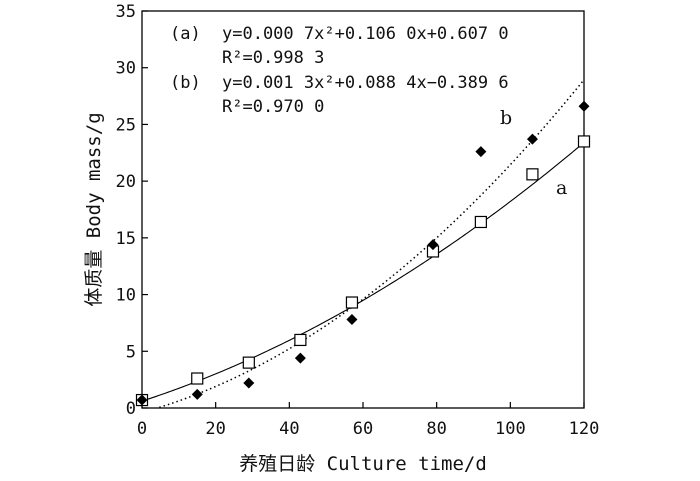 The height and width of the screenshot is (481, 700). I want to click on y-tick-label: 35, so click(126, 12).